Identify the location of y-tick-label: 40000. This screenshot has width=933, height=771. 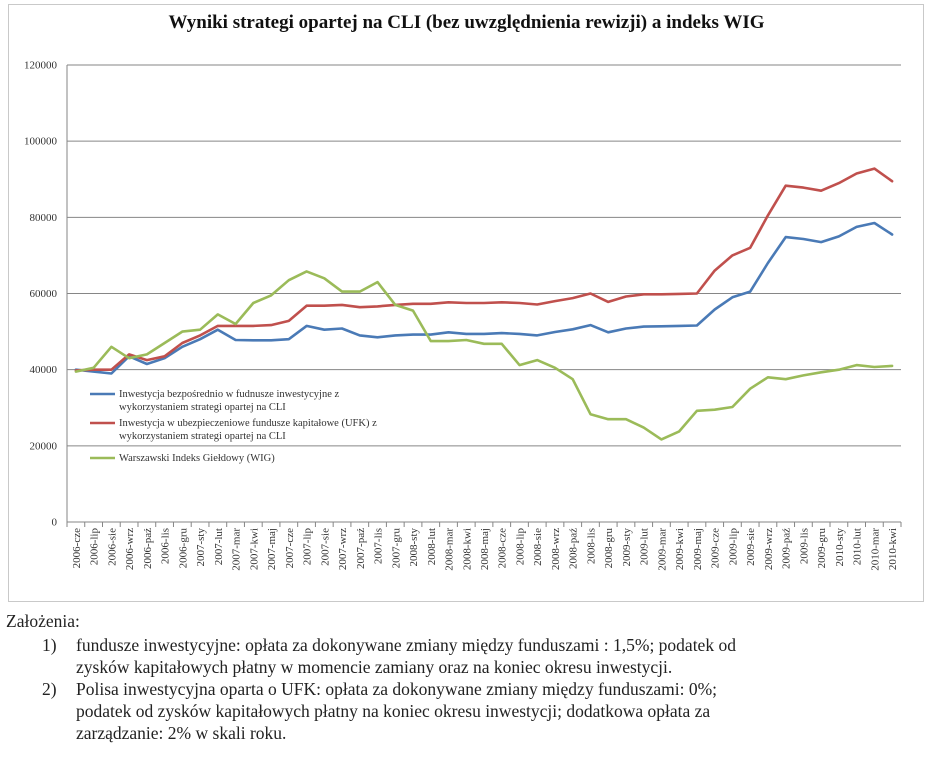
(44, 370).